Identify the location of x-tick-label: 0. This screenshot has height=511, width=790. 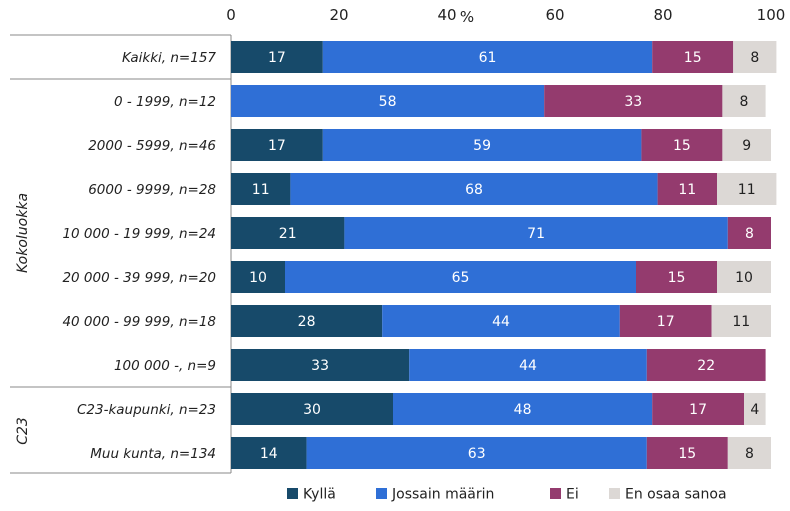
(231, 15).